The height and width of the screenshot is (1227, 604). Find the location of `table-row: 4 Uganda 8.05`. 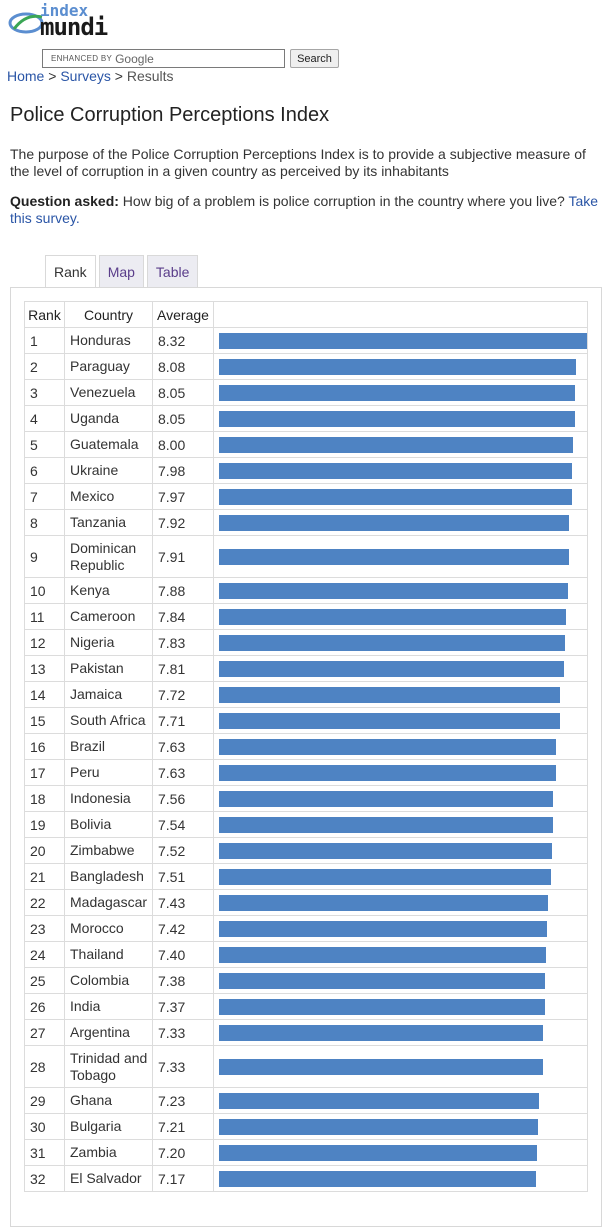

table-row: 4 Uganda 8.05 is located at coordinates (306, 418).